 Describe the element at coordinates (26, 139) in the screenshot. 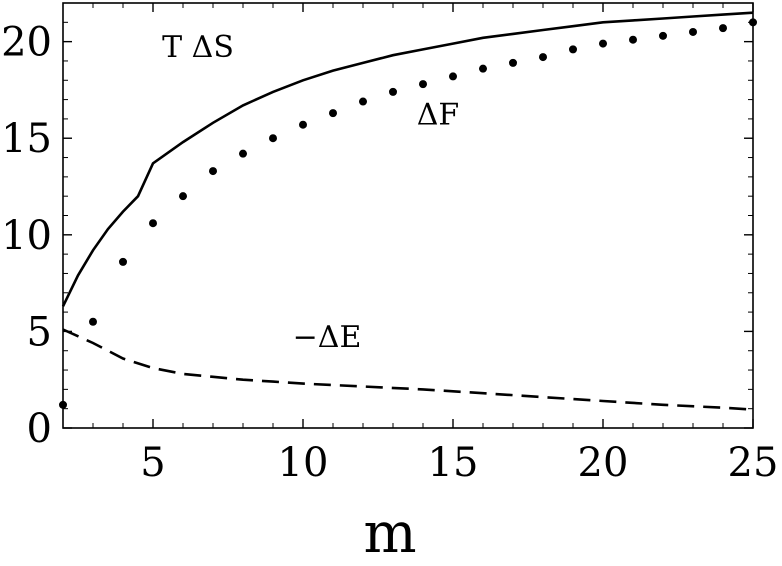

I see `y-tick-label: 15` at that location.